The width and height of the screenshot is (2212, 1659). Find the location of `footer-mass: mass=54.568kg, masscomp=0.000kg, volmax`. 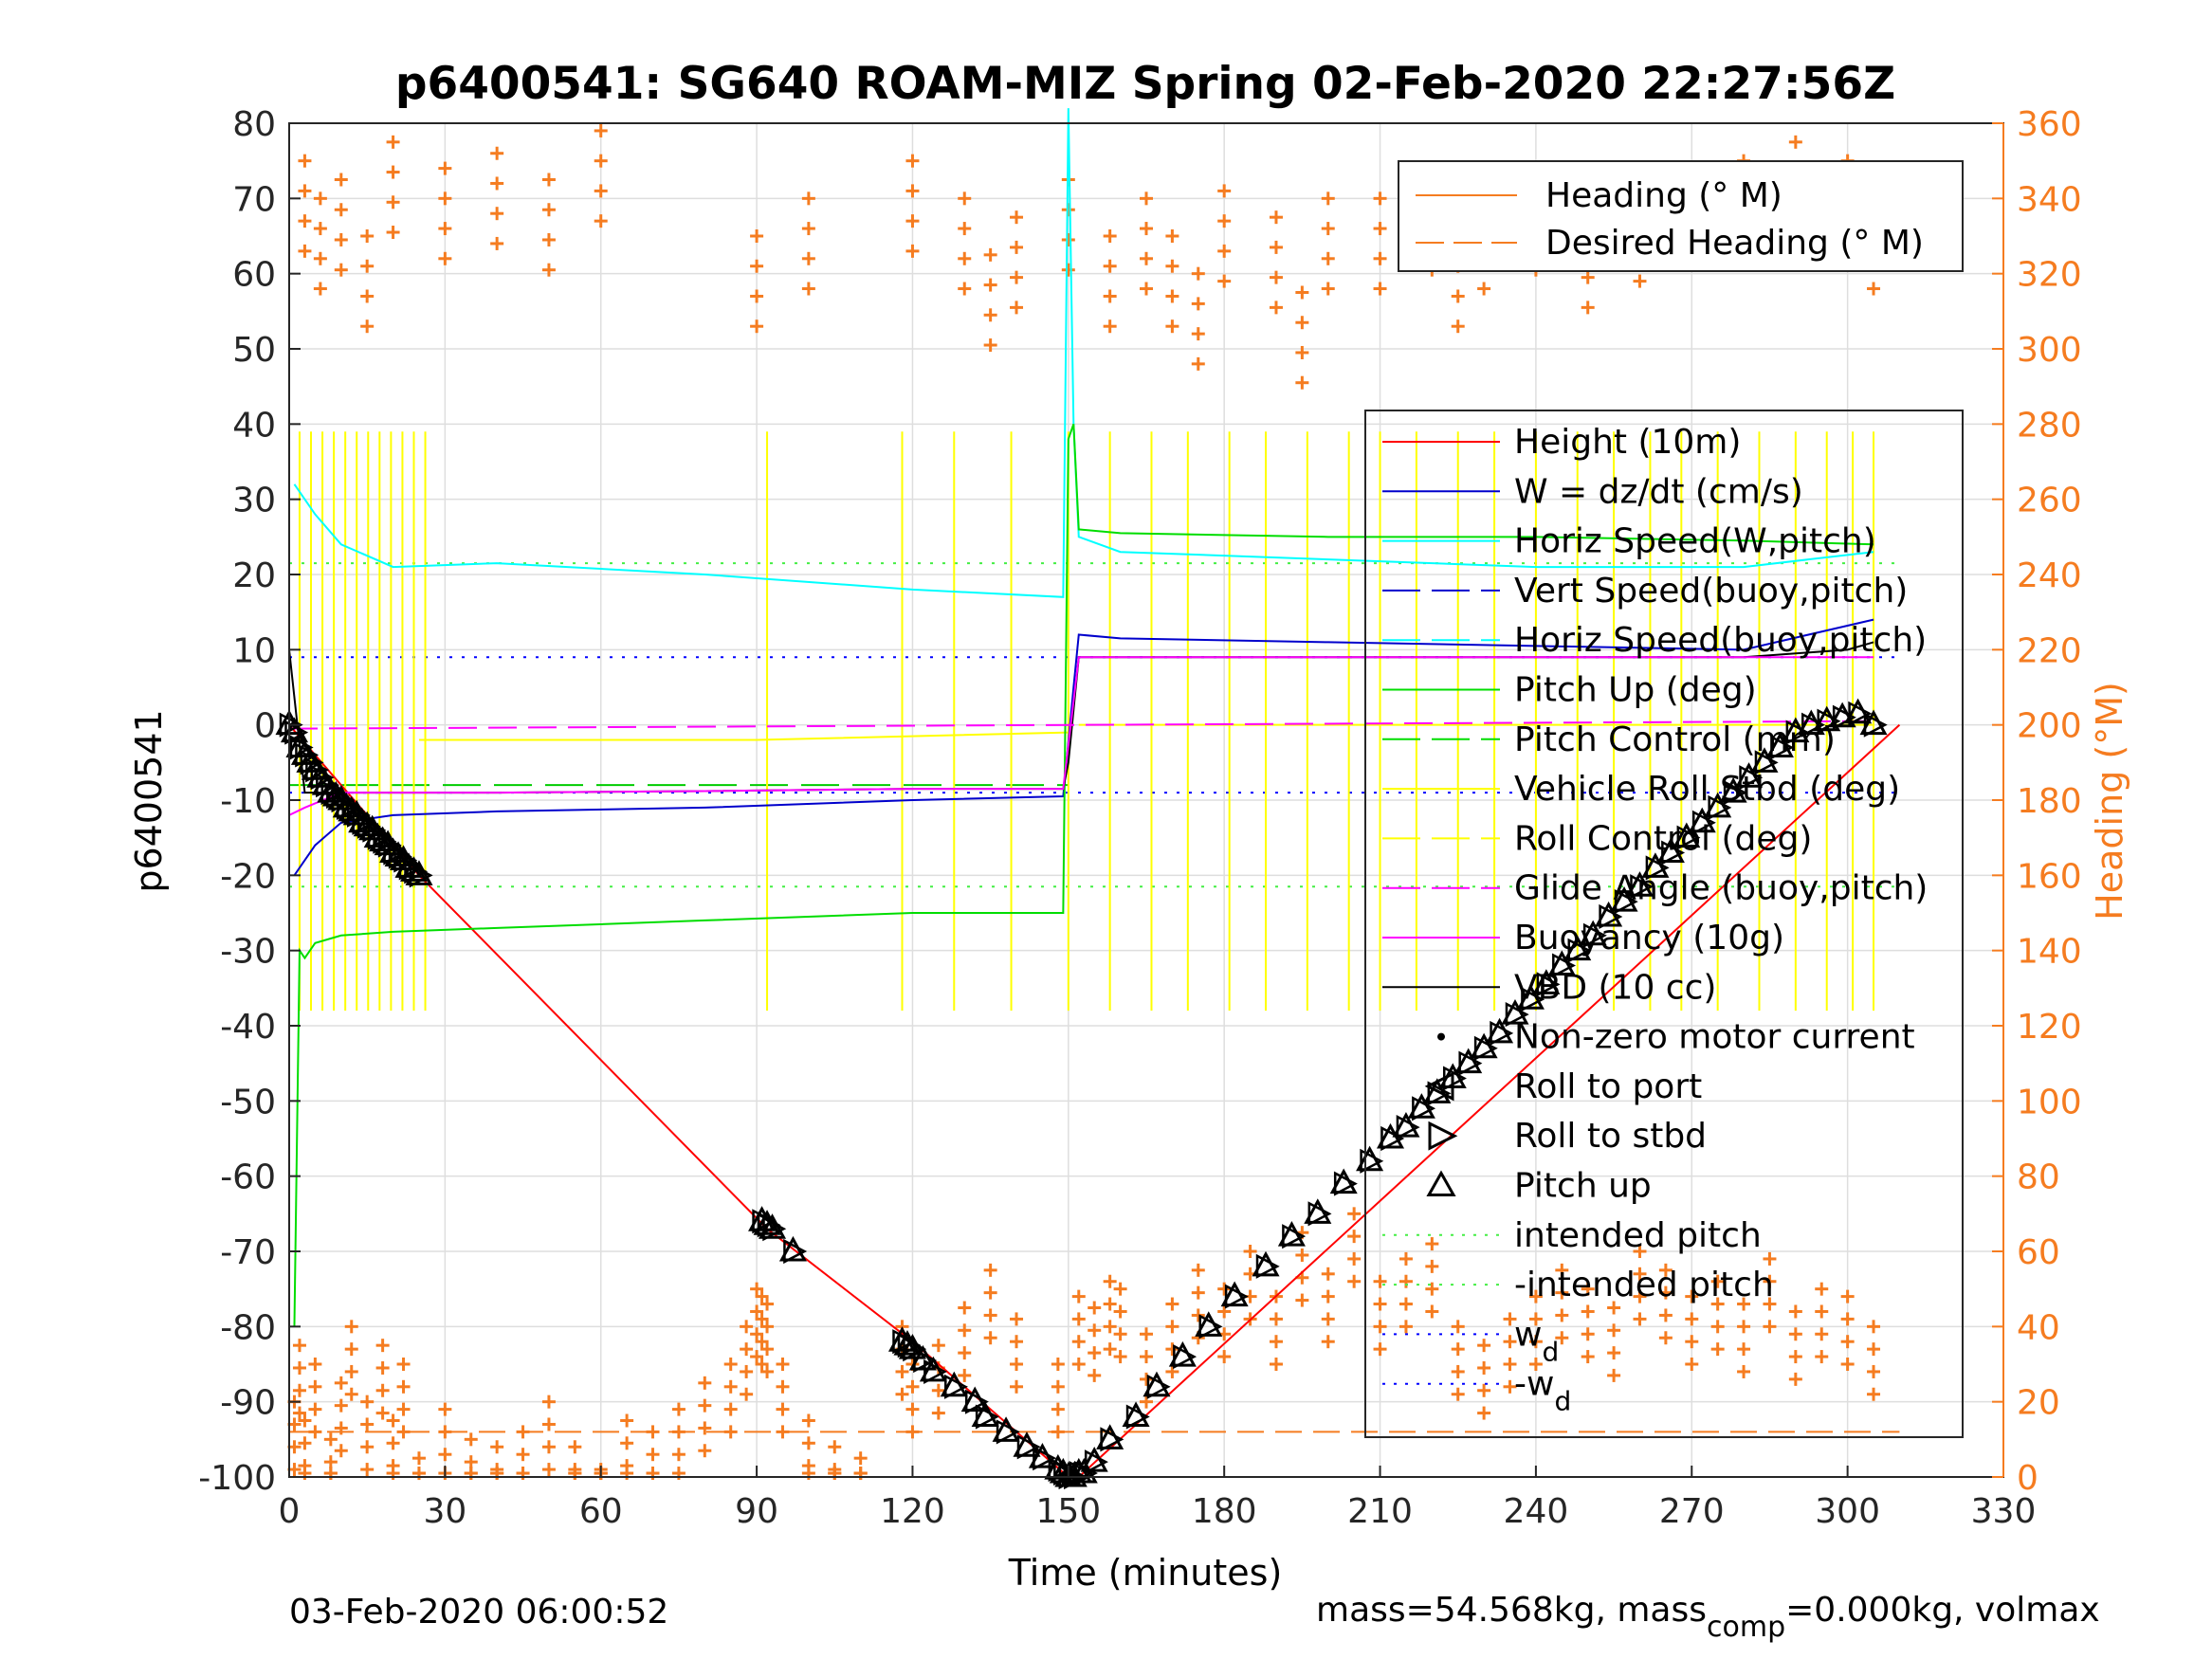

footer-mass: mass=54.568kg, masscomp=0.000kg, volmax is located at coordinates (1708, 1617).